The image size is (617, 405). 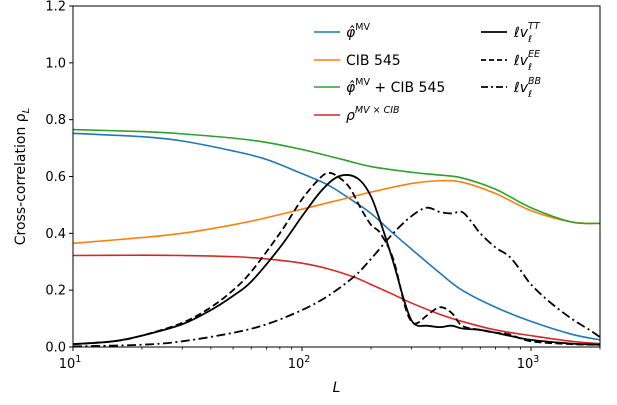 I want to click on y-tick-label-1: 0.2, so click(x=55, y=291).